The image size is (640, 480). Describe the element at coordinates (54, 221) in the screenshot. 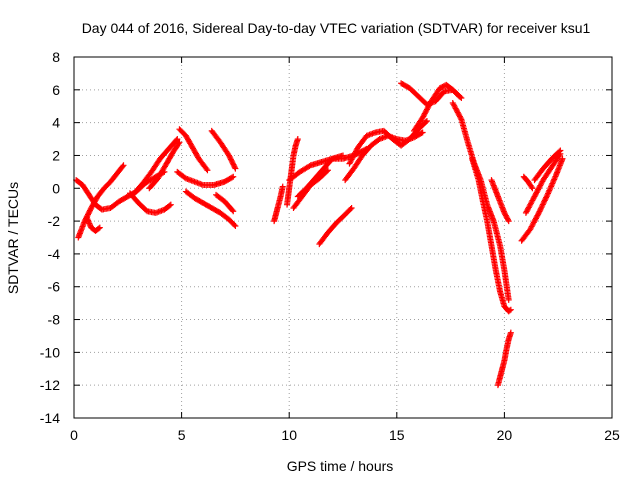

I see `y-tick-label: -2` at that location.